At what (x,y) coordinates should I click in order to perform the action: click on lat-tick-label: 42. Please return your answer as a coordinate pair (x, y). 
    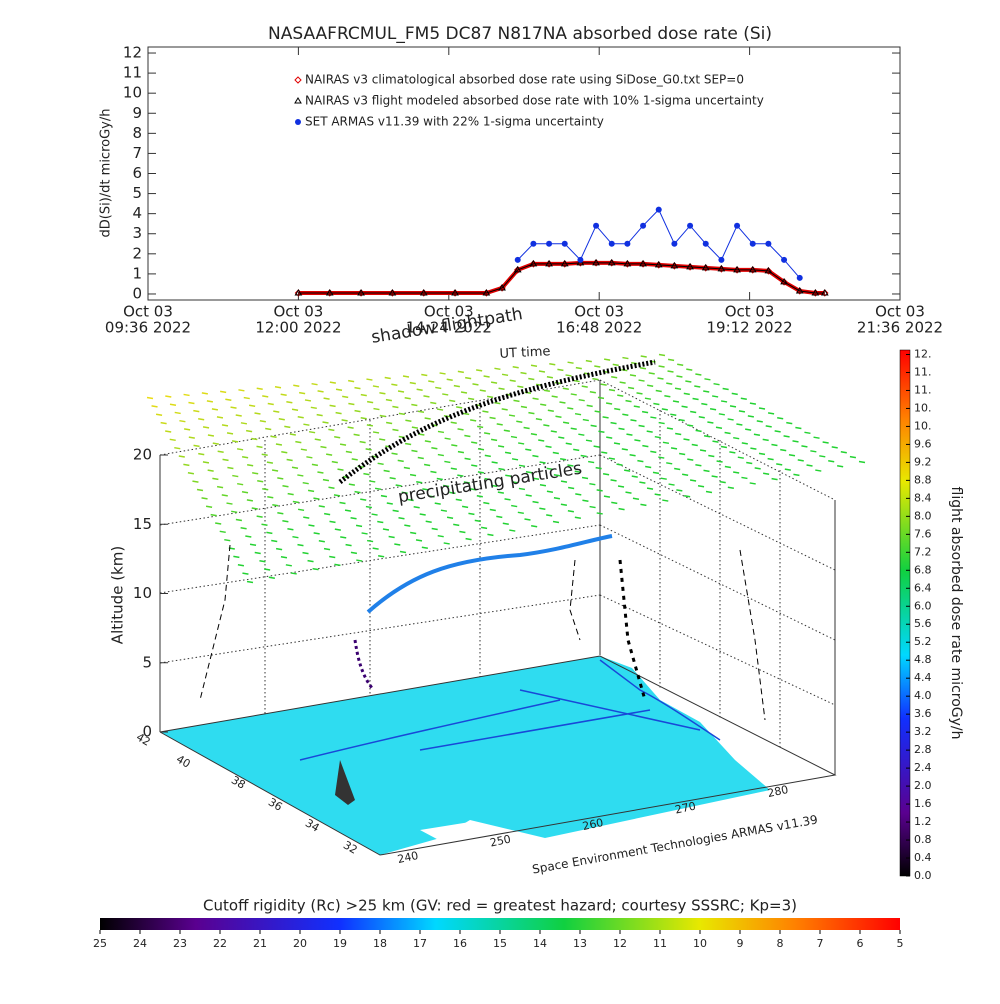
    Looking at the image, I should click on (143, 739).